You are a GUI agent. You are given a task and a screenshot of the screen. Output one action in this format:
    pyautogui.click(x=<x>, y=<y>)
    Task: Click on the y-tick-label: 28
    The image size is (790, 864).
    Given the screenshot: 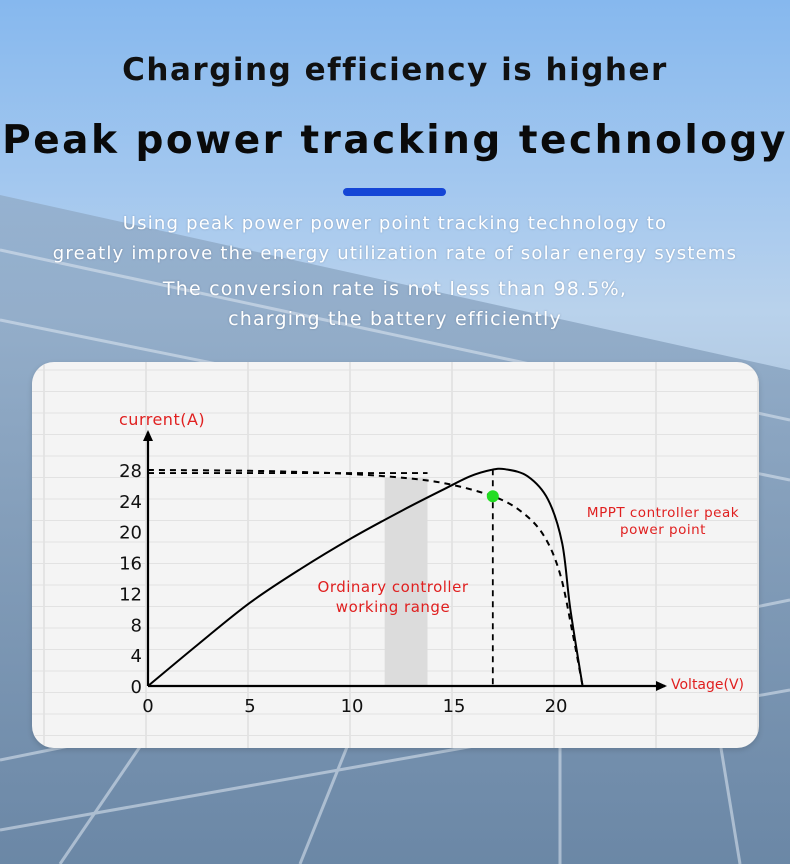 What is the action you would take?
    pyautogui.click(x=130, y=471)
    